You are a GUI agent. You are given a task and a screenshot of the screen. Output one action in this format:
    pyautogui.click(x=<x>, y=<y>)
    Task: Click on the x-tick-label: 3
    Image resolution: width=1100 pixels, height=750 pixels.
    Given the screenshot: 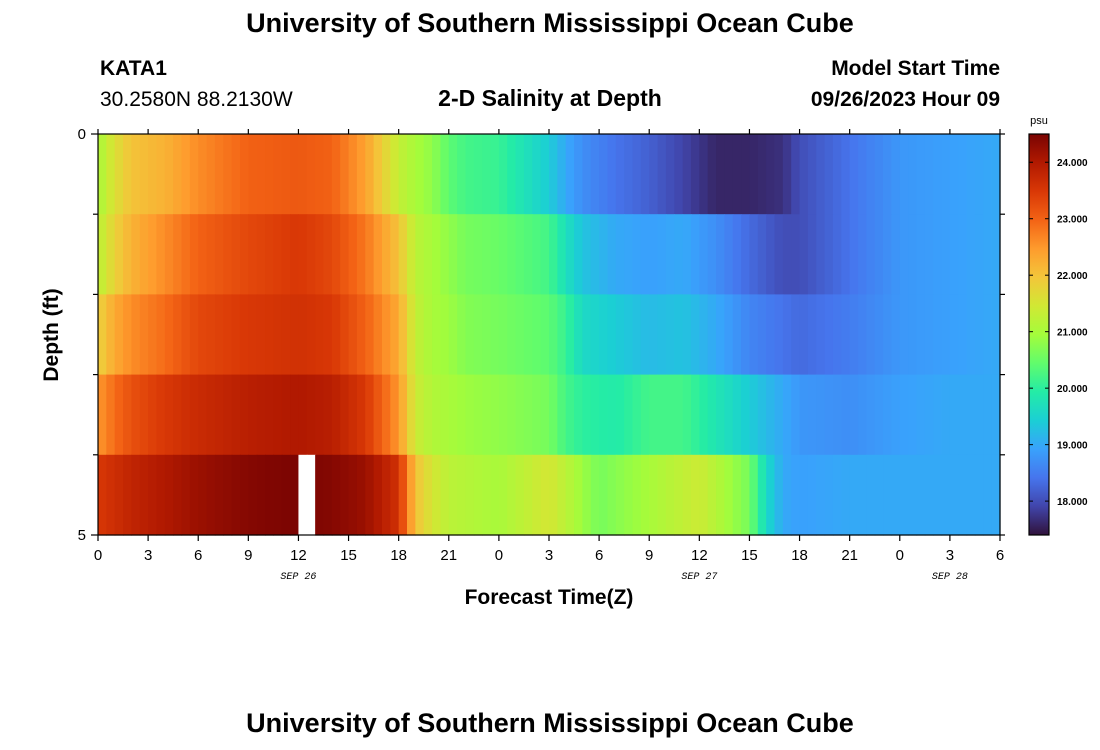 What is the action you would take?
    pyautogui.click(x=148, y=555)
    